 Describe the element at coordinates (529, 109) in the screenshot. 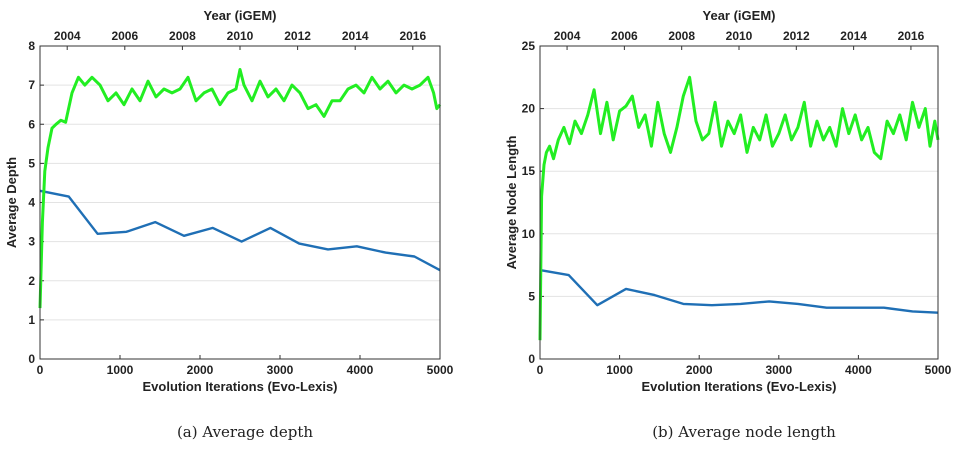

I see `y-tick-label: 20` at that location.